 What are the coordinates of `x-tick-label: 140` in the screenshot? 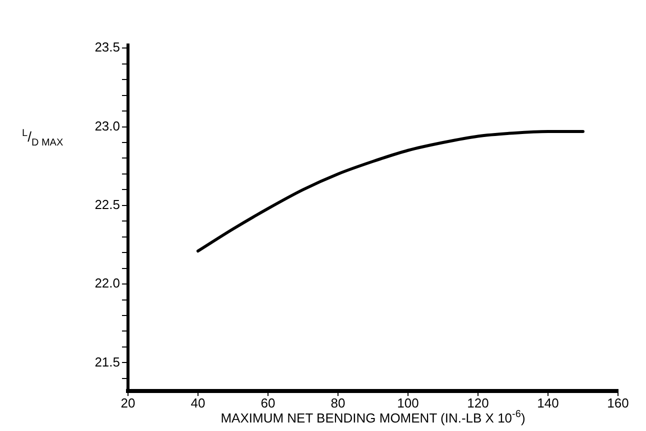 It's located at (548, 402).